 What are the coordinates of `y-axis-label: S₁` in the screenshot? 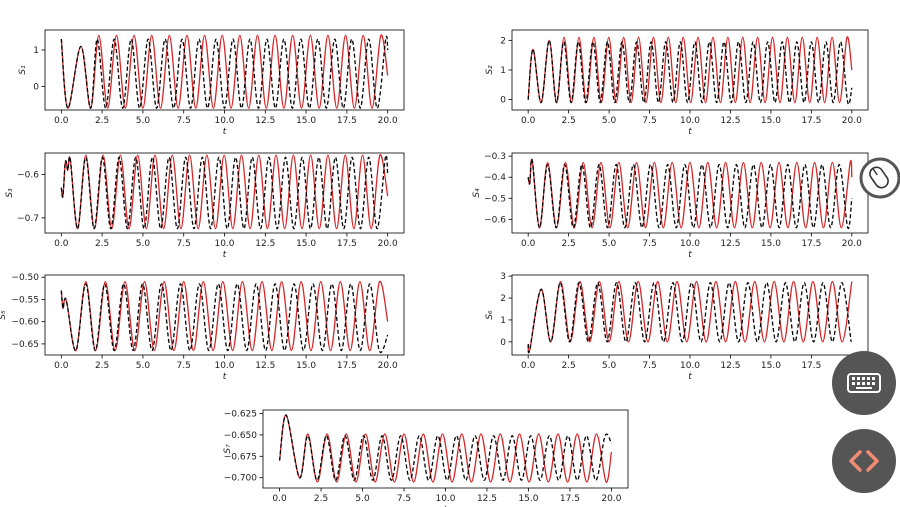 It's located at (23, 70).